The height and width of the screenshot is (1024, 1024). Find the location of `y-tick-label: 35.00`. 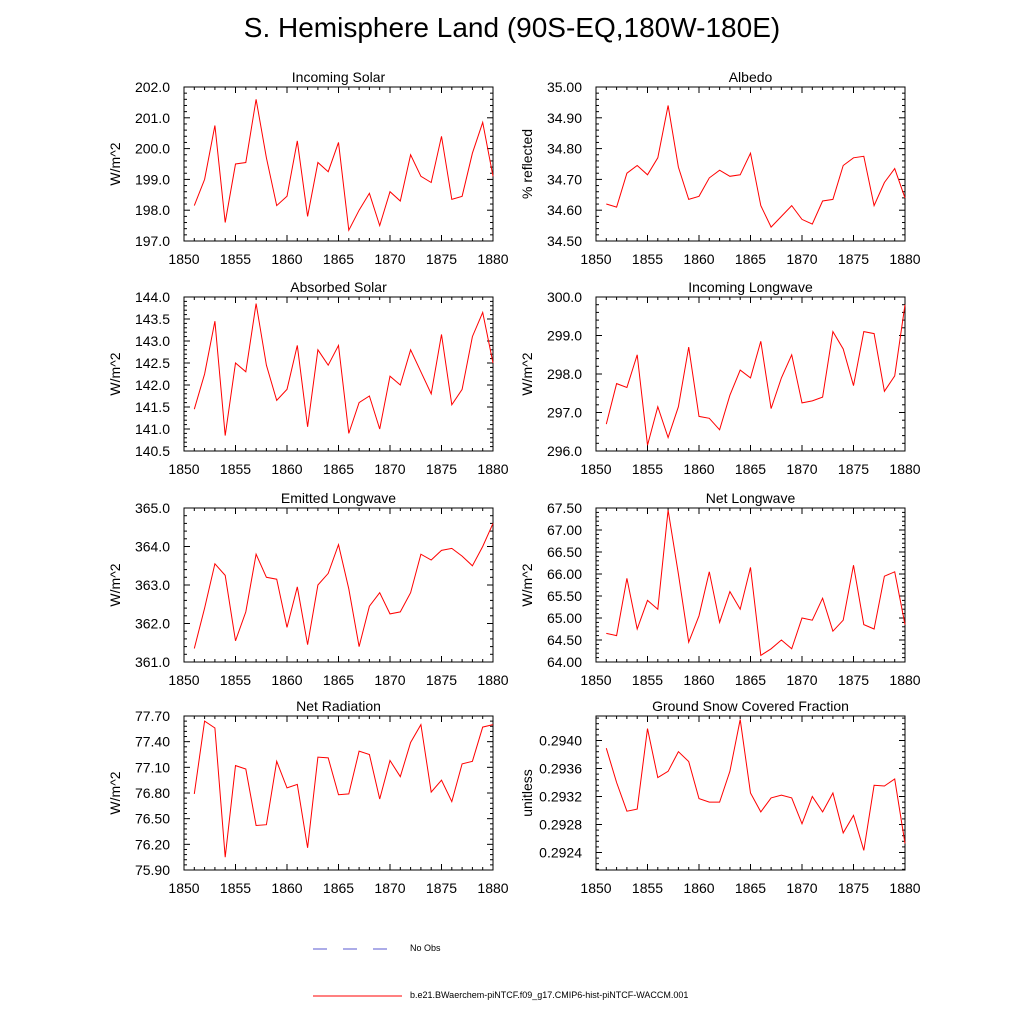

y-tick-label: 35.00 is located at coordinates (564, 87).